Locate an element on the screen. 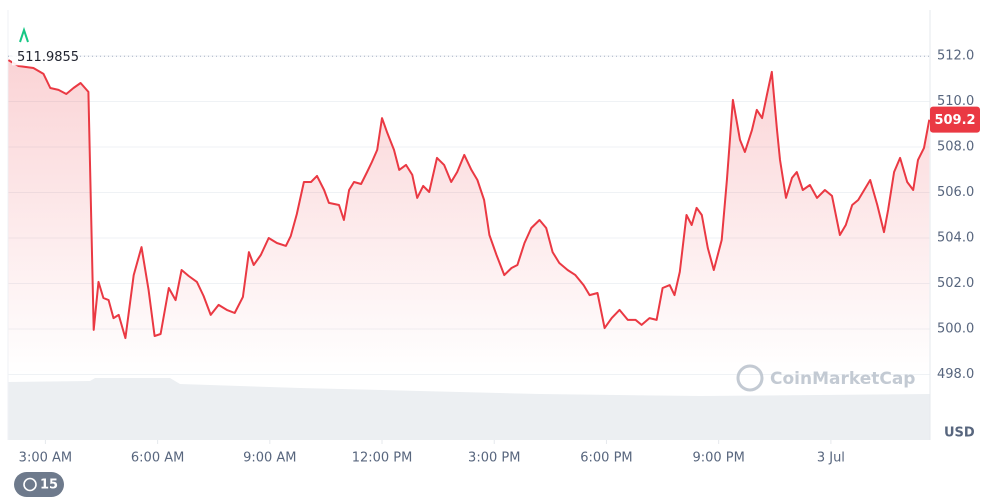  y-tick-label: 510.0 is located at coordinates (955, 101).